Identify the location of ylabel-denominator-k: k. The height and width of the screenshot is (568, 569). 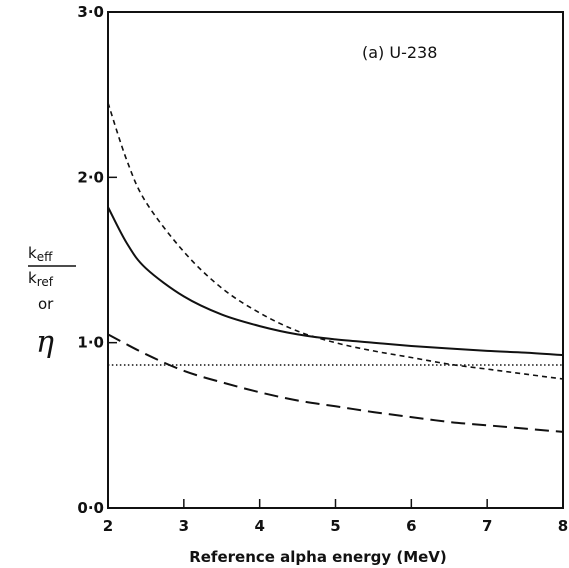
(32, 278).